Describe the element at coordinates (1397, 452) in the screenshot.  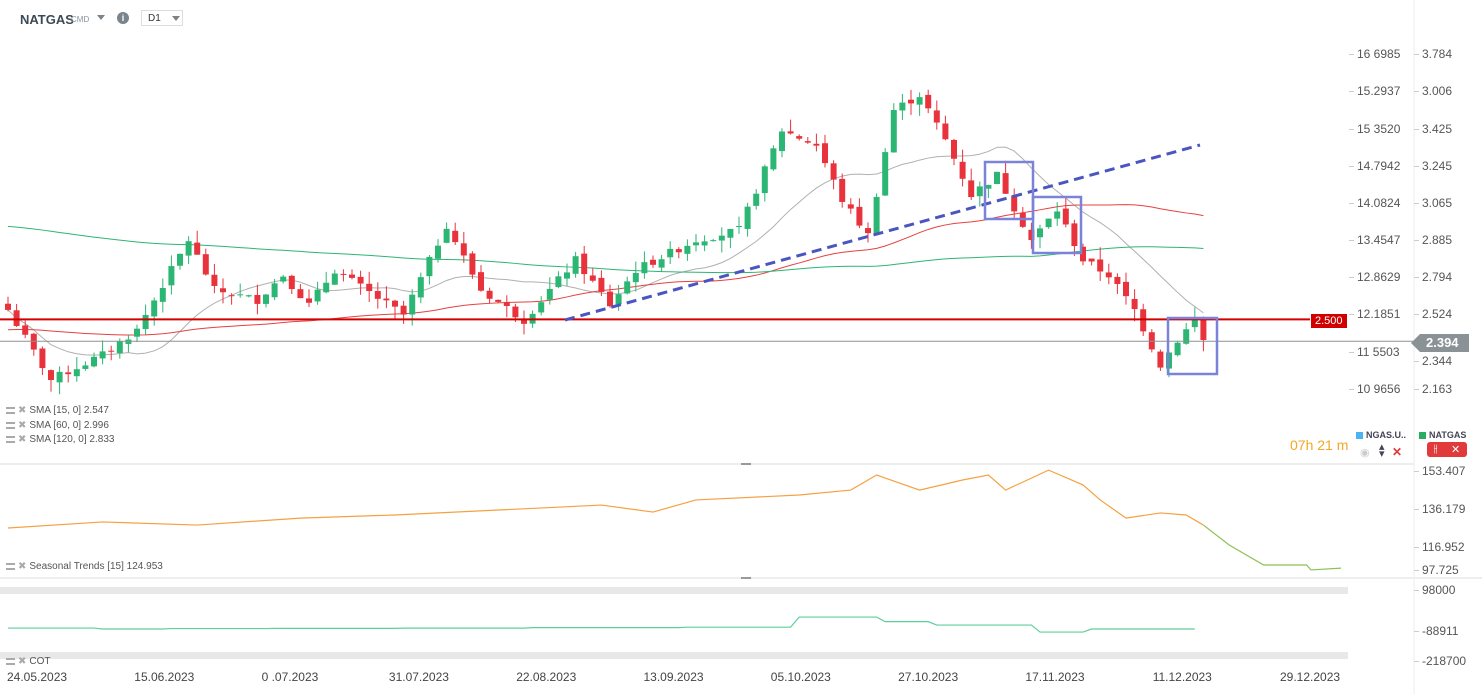
I see `remove-icon: ✕` at that location.